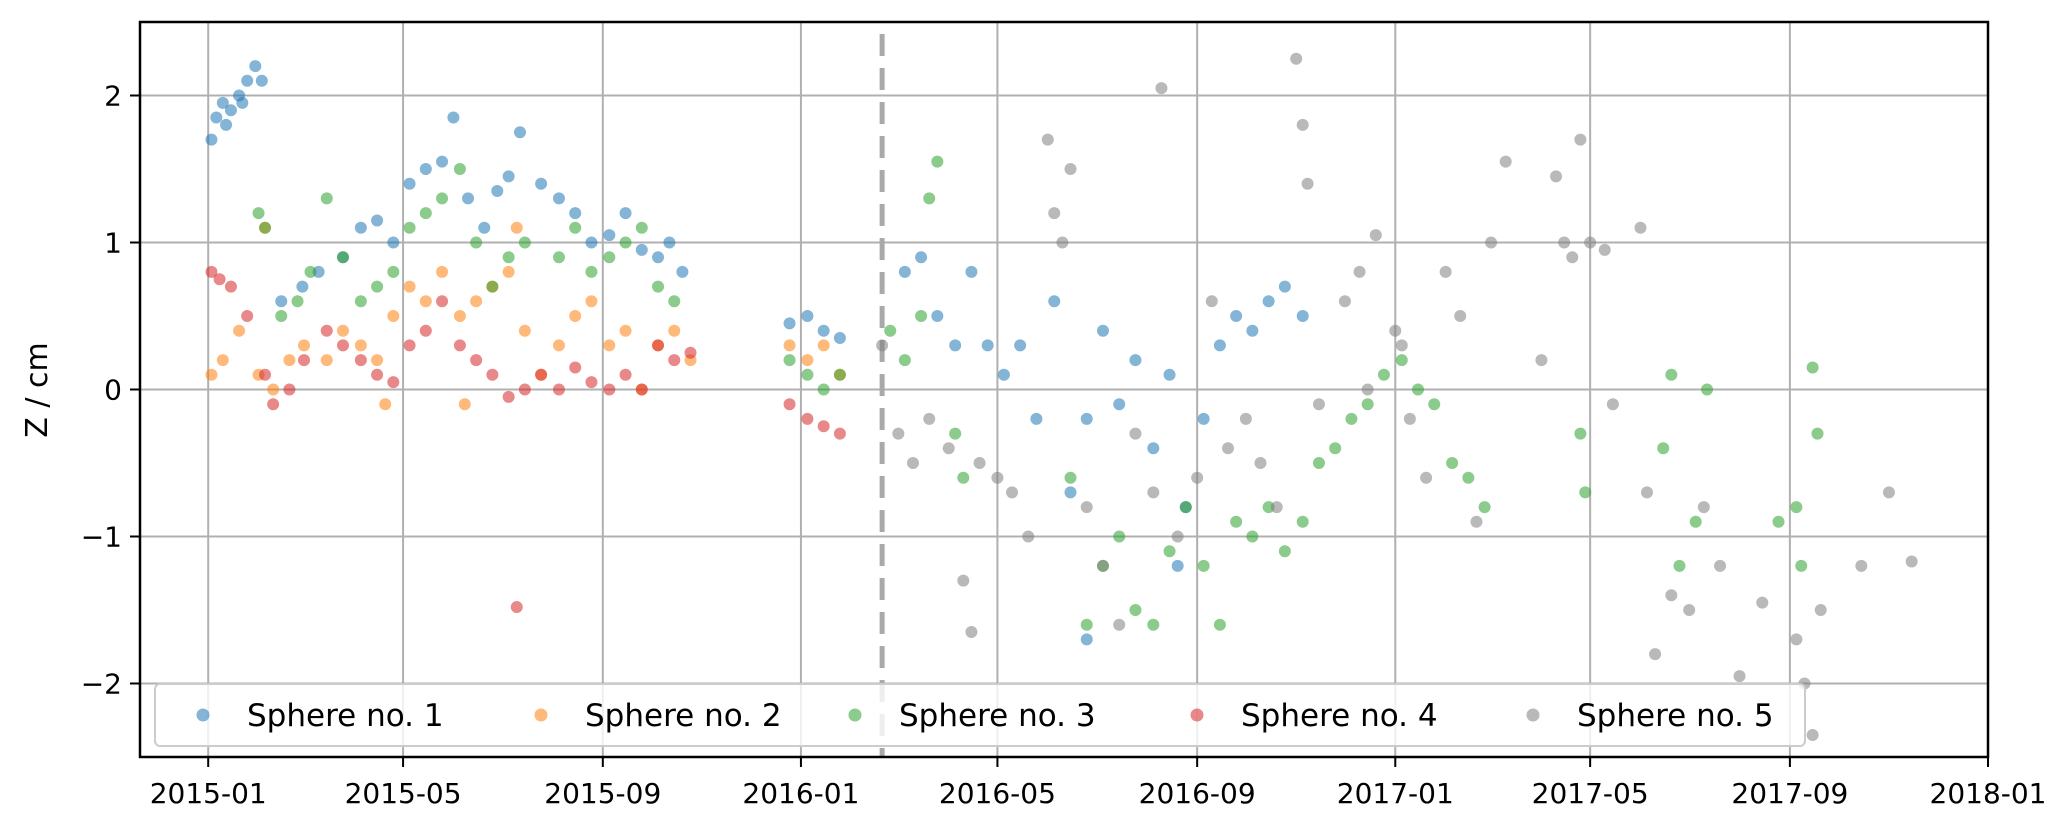  I want to click on legend-label: Sphere no. 1, so click(345, 716).